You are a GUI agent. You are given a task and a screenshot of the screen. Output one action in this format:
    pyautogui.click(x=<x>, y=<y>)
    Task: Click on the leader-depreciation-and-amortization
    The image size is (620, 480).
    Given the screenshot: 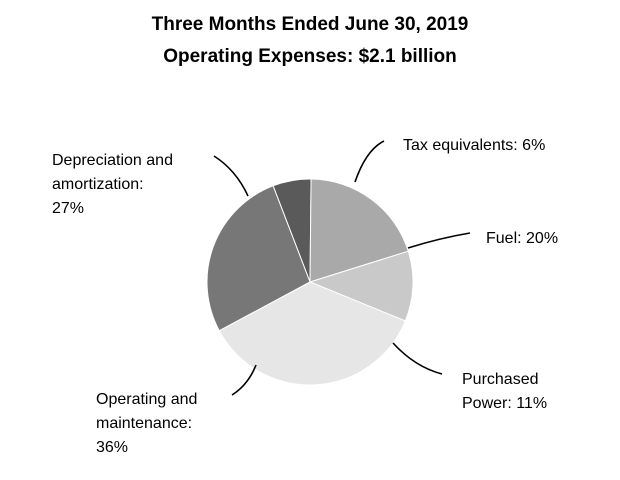 What is the action you would take?
    pyautogui.click(x=231, y=176)
    